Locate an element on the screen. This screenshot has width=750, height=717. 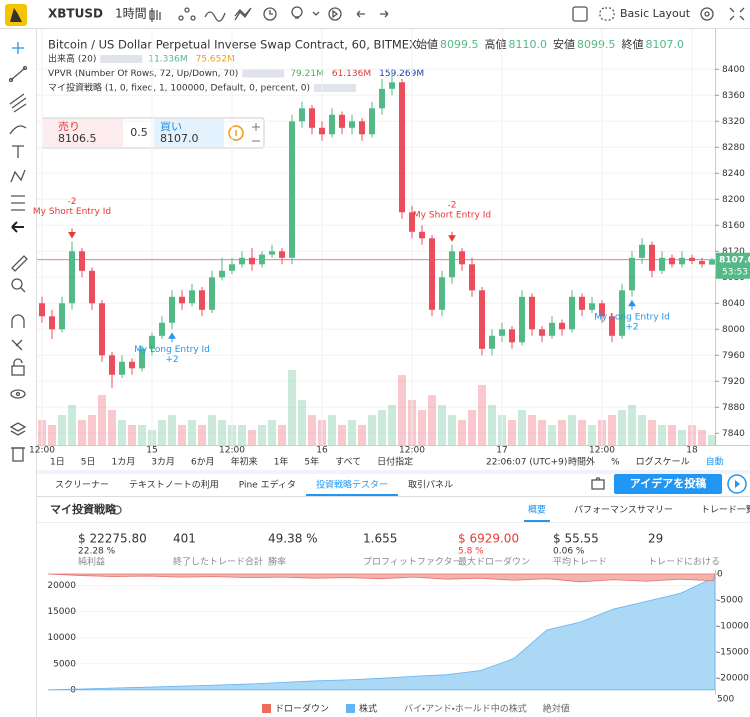
layout-name: Basic Layout is located at coordinates (655, 13).